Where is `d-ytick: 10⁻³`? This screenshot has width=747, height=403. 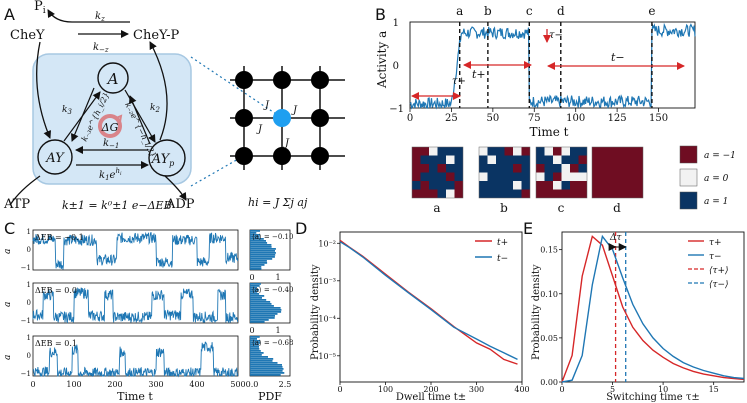
d-ytick: 10⁻³ is located at coordinates (327, 281).